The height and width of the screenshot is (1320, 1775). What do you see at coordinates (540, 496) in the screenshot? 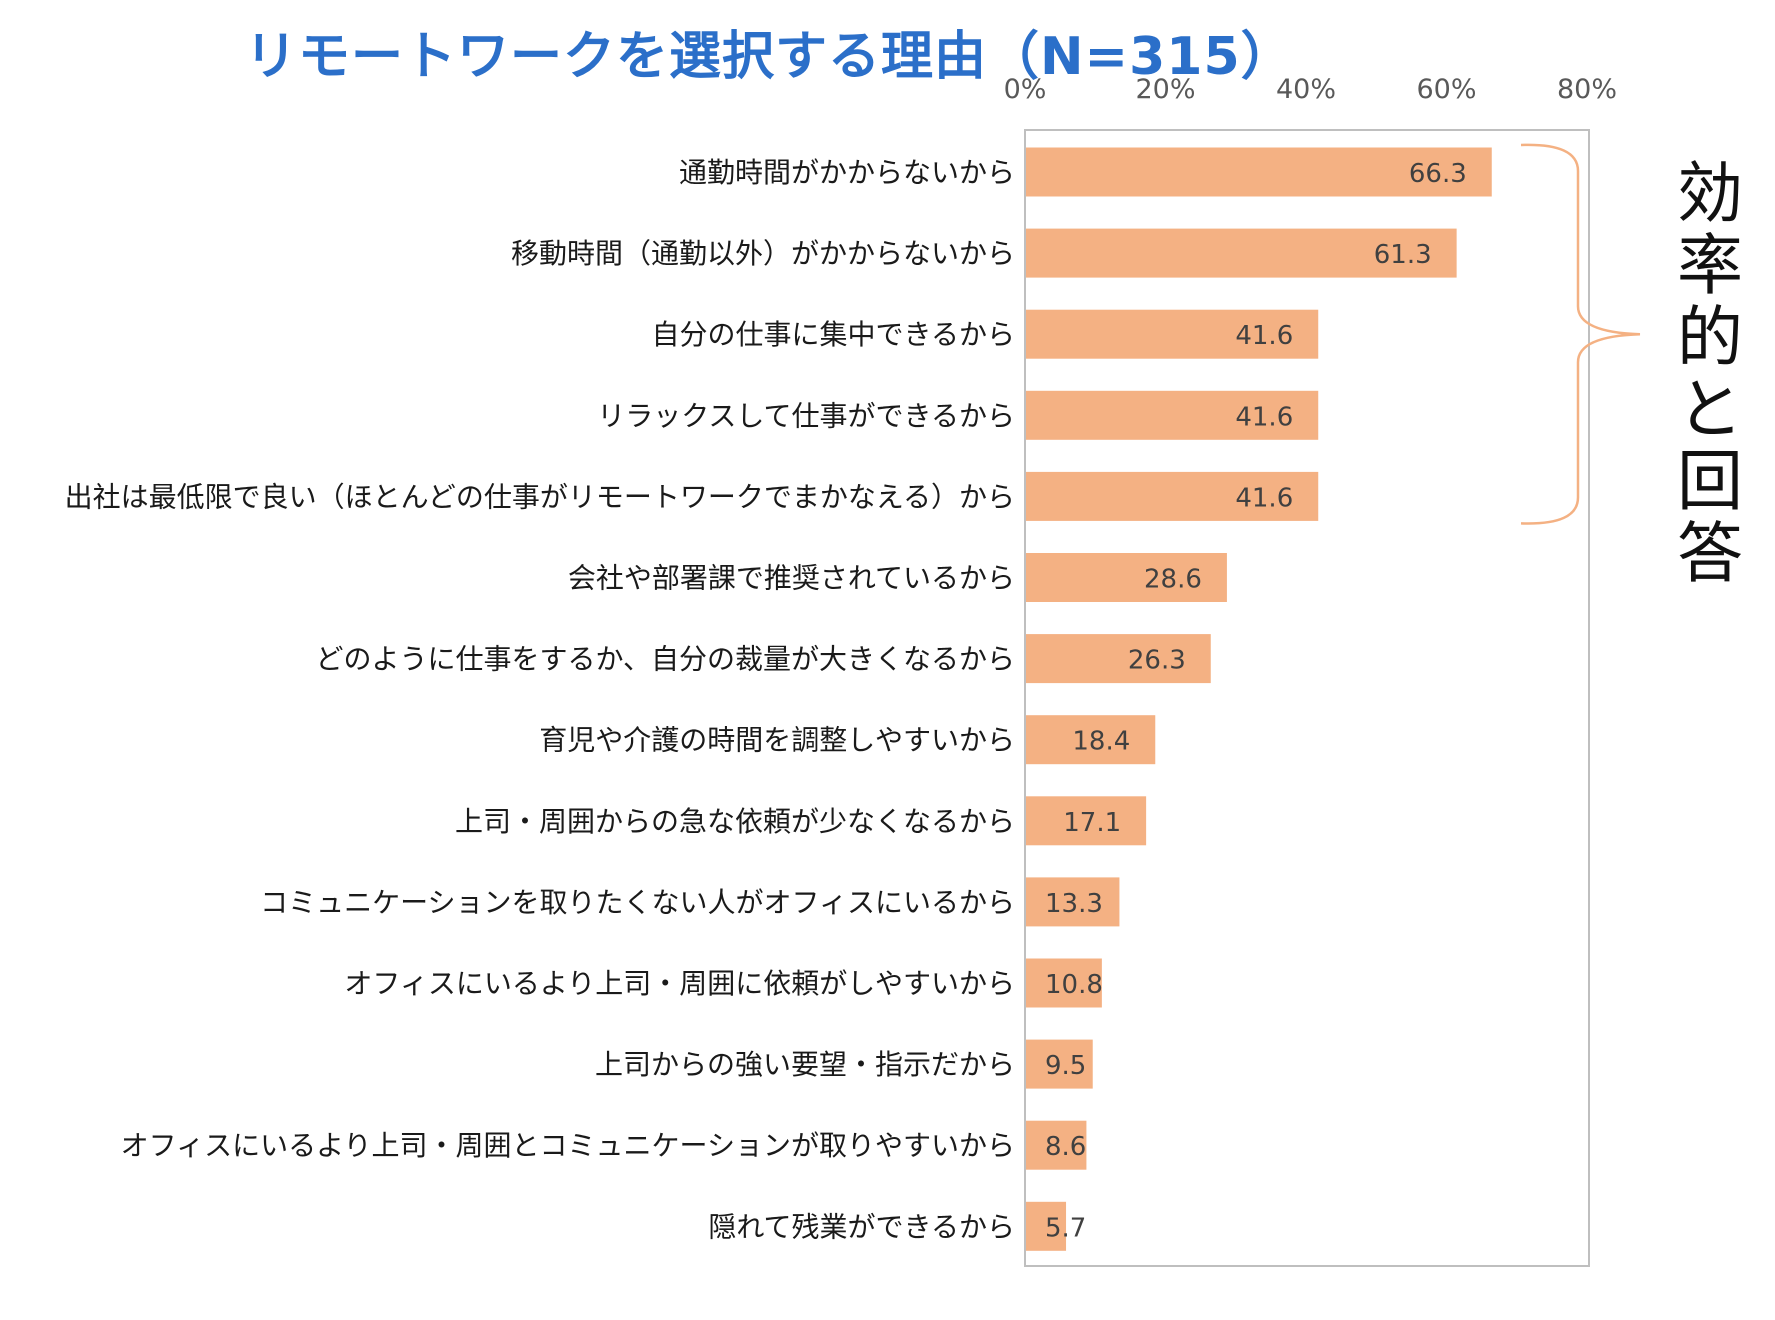
I see `category-label: 出社は最低限で良い（ほとんどの仕事がリモートワークでまかなえる）から` at bounding box center [540, 496].